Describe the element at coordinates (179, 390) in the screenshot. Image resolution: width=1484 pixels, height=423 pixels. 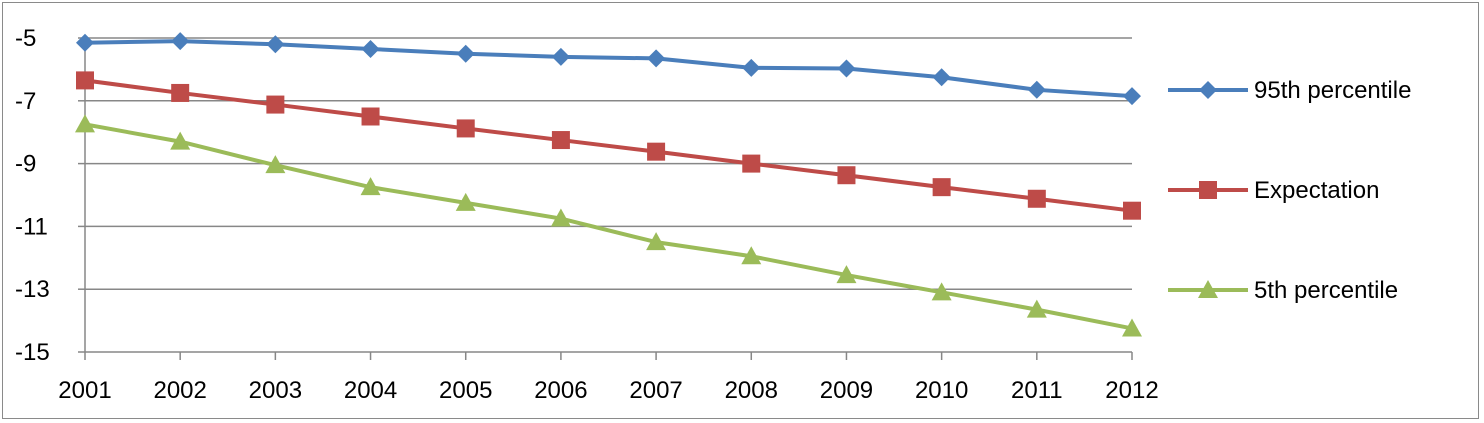
I see `x-tick-label: 2002` at that location.